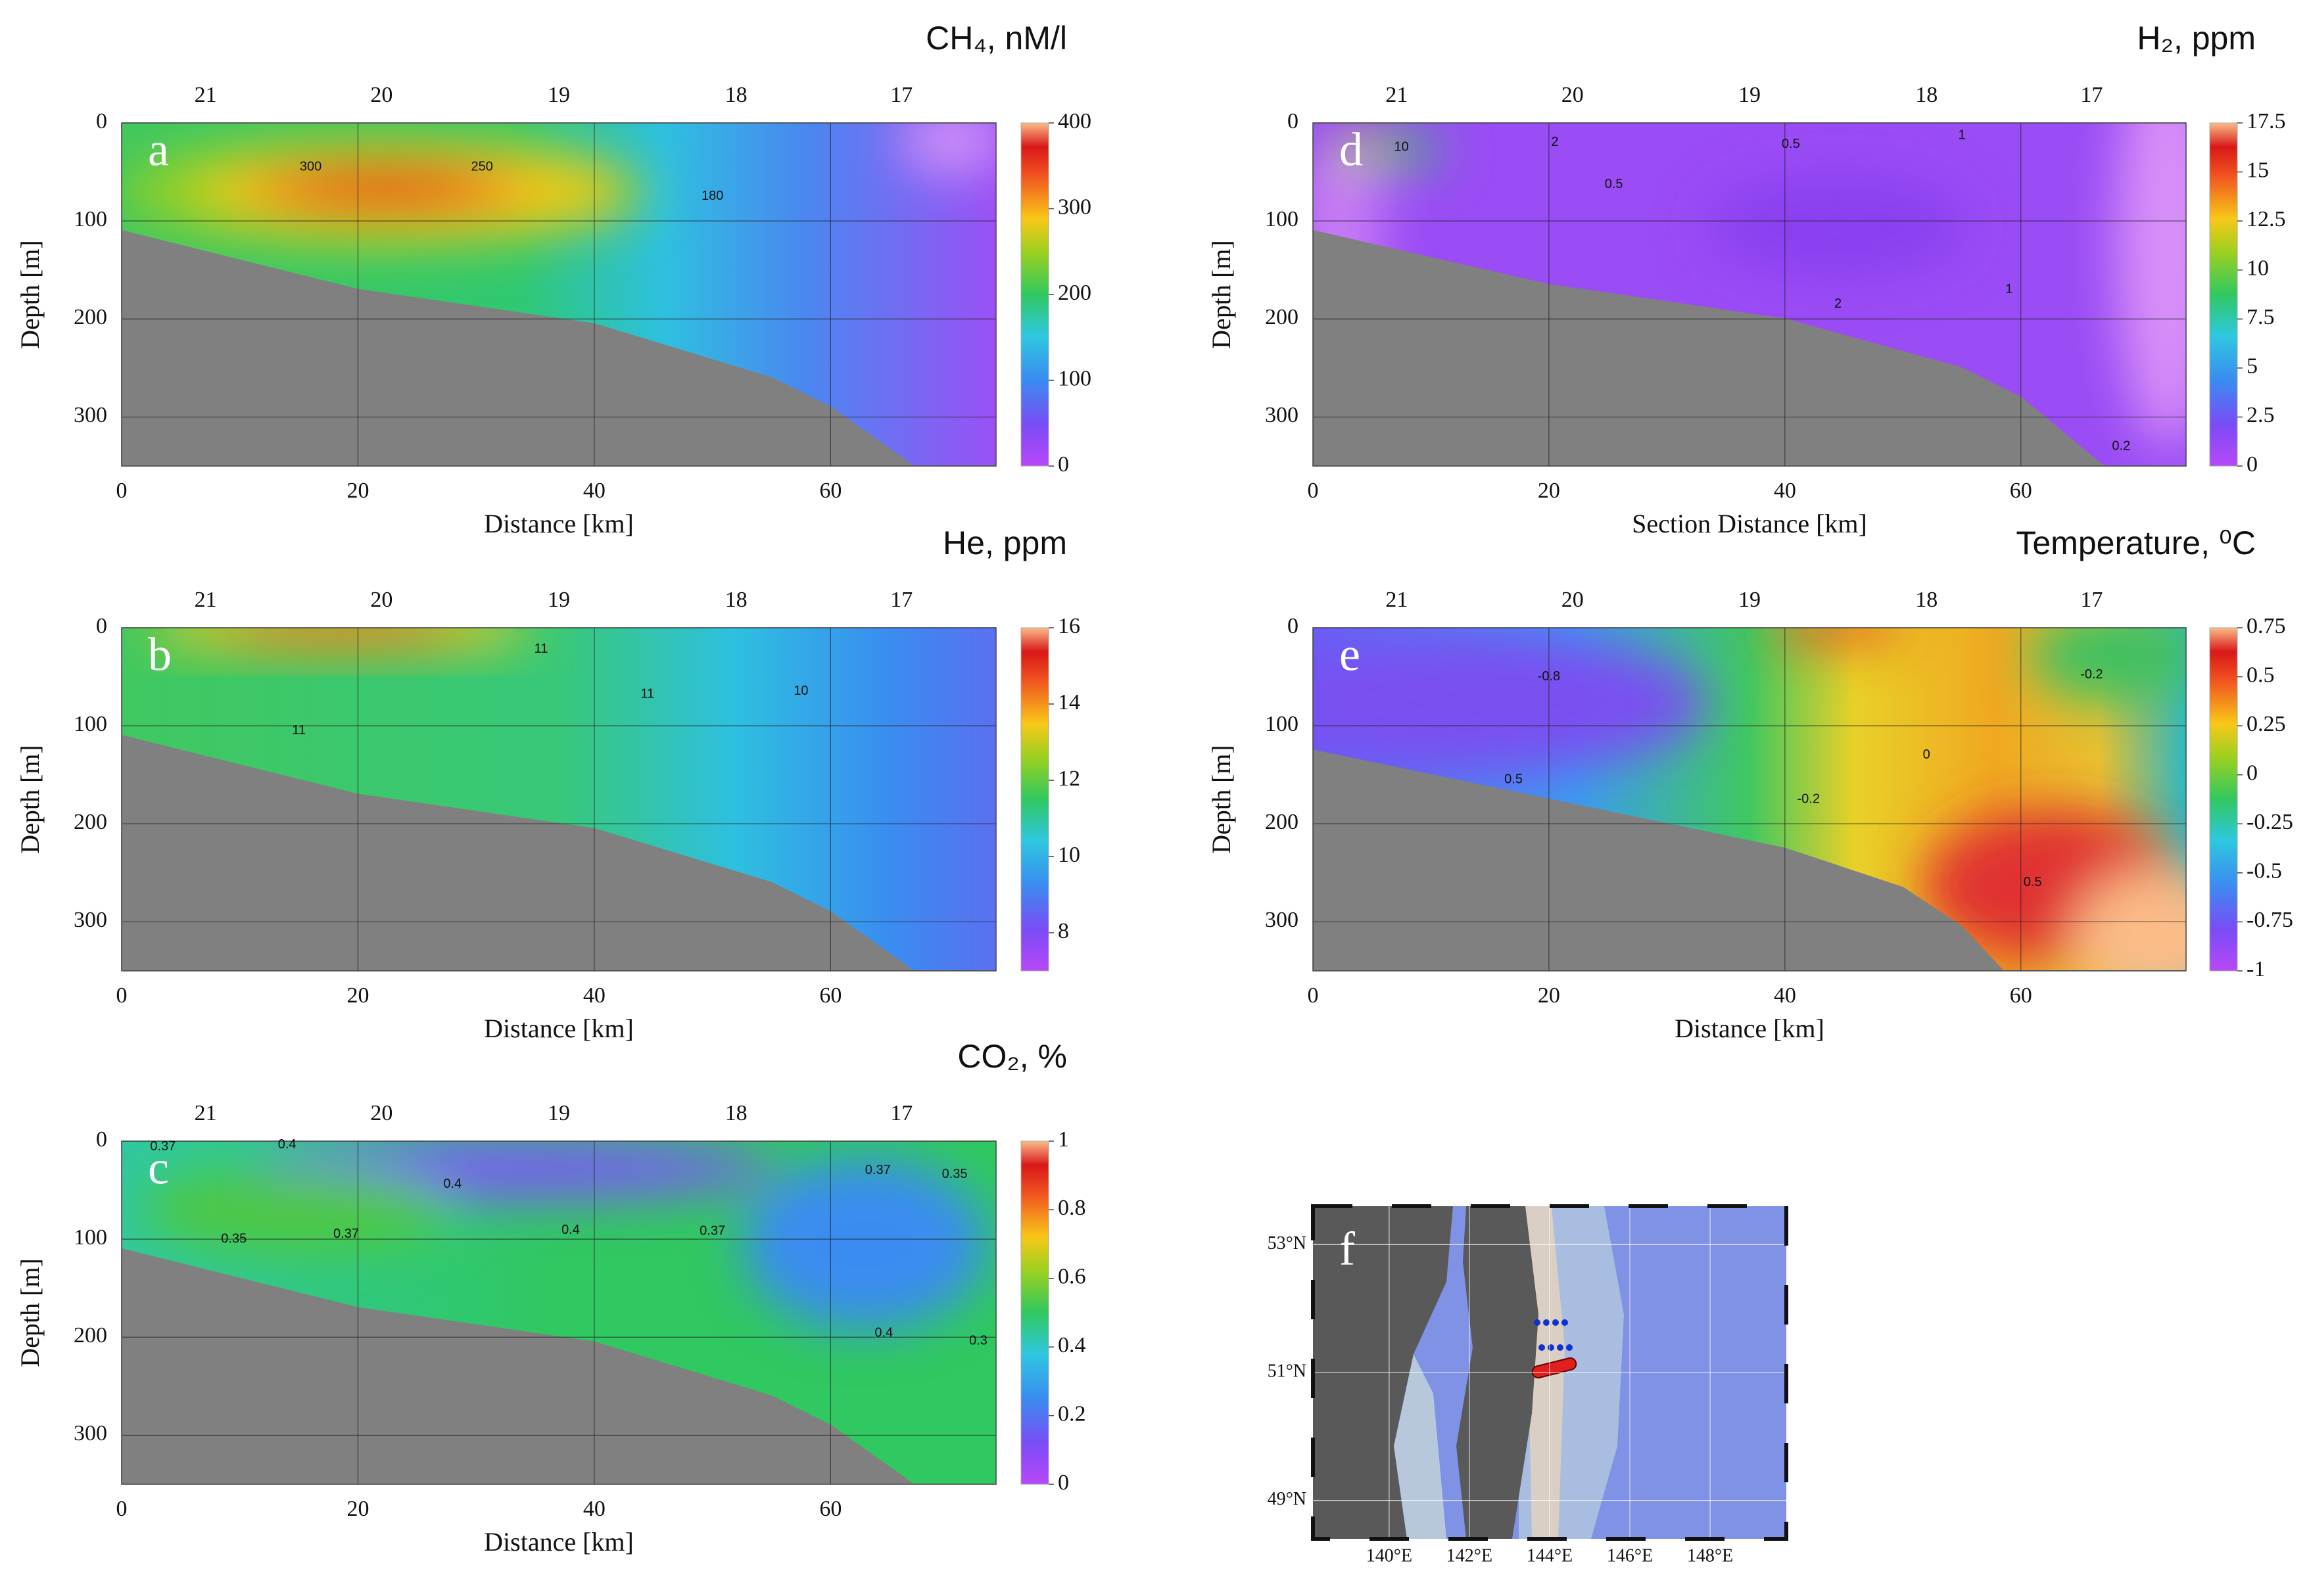 The image size is (2309, 1596). I want to click on colorbar-tick-label: 400, so click(1075, 121).